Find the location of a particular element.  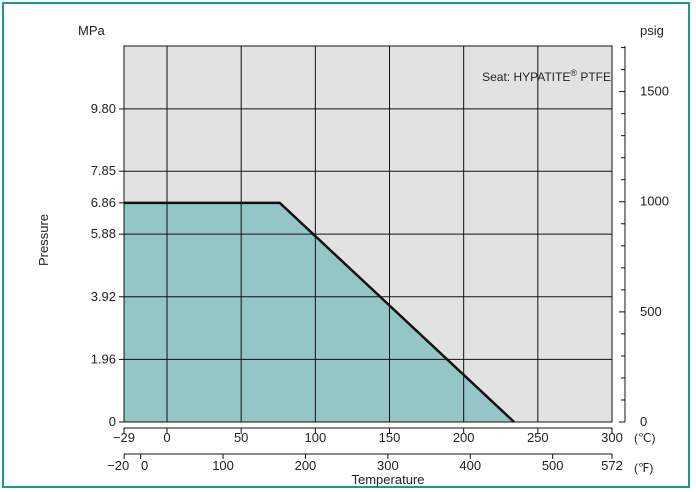

x-celsius-tick-label: 0 is located at coordinates (166, 437).